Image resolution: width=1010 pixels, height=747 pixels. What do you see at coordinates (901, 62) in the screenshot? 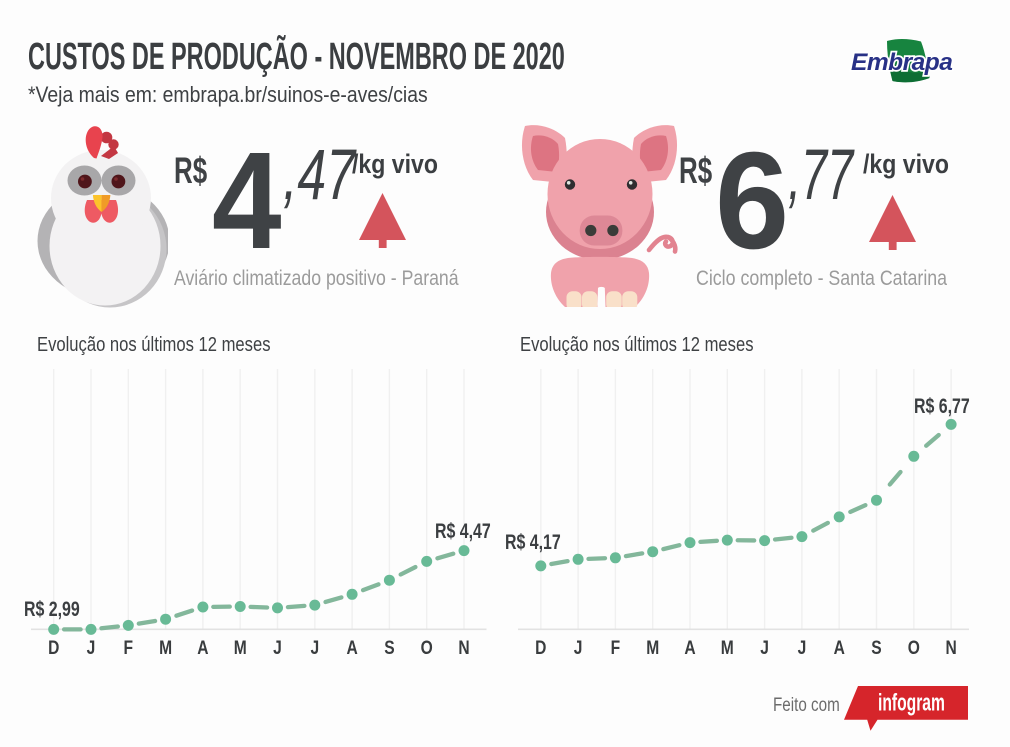
I see `svg-text: Embrapa` at bounding box center [901, 62].